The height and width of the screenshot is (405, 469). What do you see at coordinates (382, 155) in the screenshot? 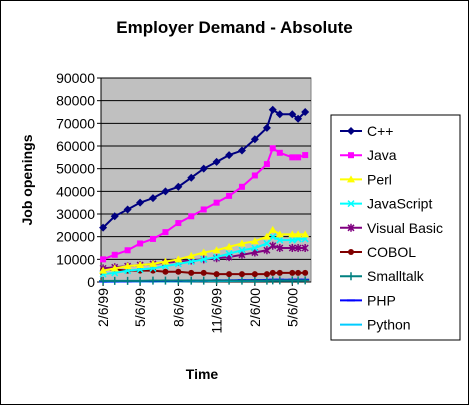
I see `legend-label: Java` at bounding box center [382, 155].